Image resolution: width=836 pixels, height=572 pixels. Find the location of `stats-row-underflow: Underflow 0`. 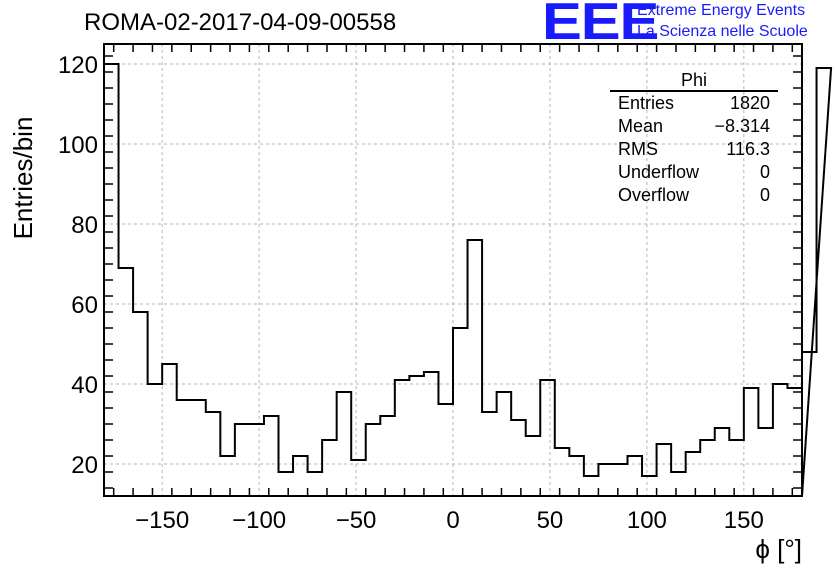

stats-row-underflow: Underflow 0 is located at coordinates (694, 172).